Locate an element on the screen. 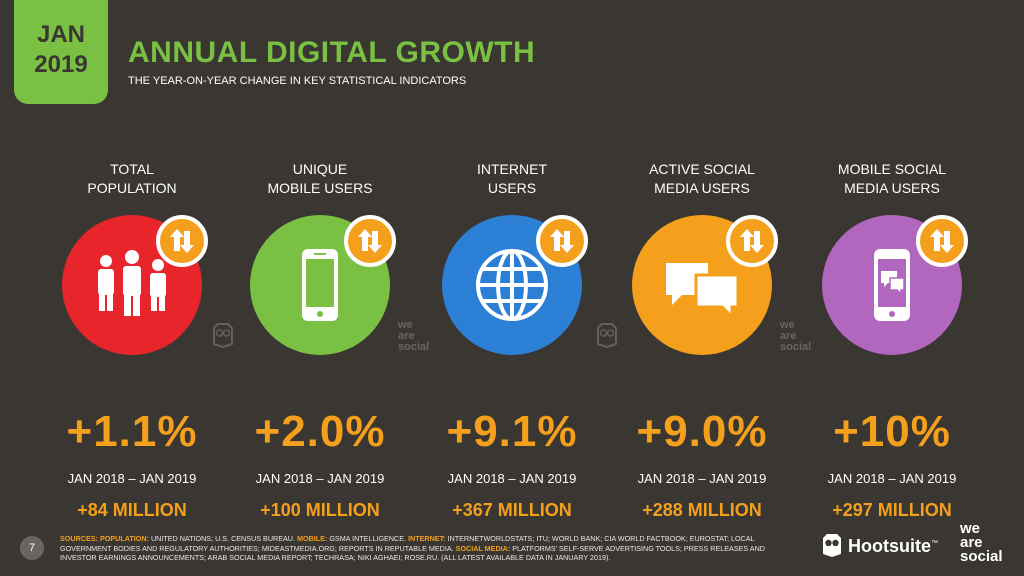  stat-heading: UNIQUE MOBILE USERS is located at coordinates (320, 180).